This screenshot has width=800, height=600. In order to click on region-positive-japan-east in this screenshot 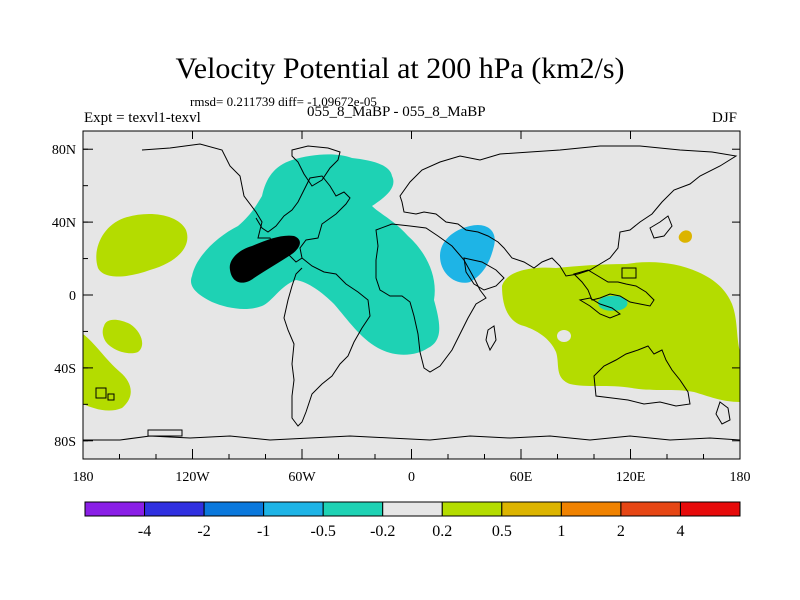, I will do `click(685, 236)`.